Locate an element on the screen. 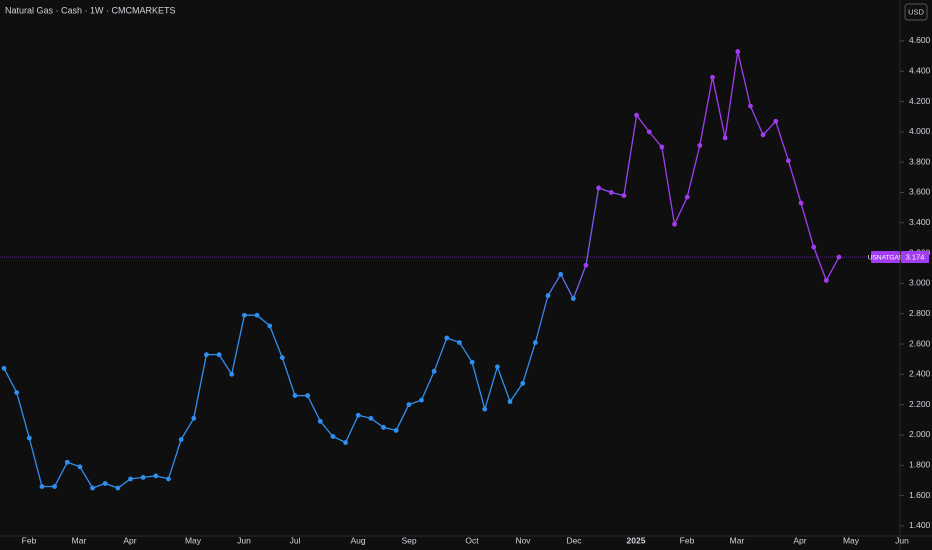 The width and height of the screenshot is (932, 550). y-tick-label: 2.800 is located at coordinates (920, 313).